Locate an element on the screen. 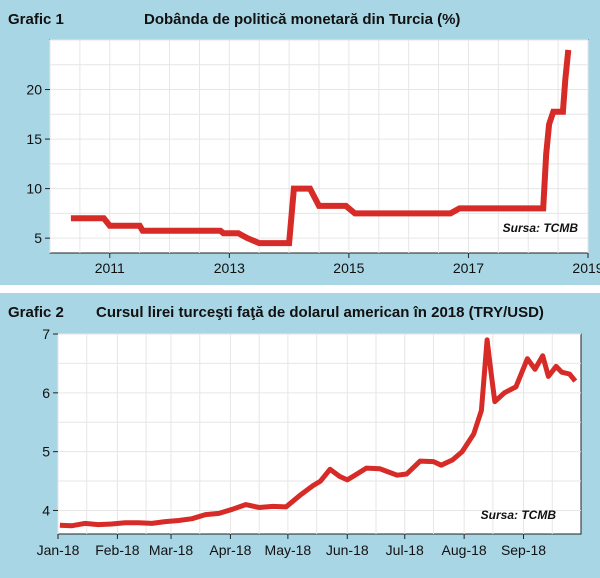 Image resolution: width=600 pixels, height=578 pixels. chart-2-y-tick-label: 6 is located at coordinates (46, 393).